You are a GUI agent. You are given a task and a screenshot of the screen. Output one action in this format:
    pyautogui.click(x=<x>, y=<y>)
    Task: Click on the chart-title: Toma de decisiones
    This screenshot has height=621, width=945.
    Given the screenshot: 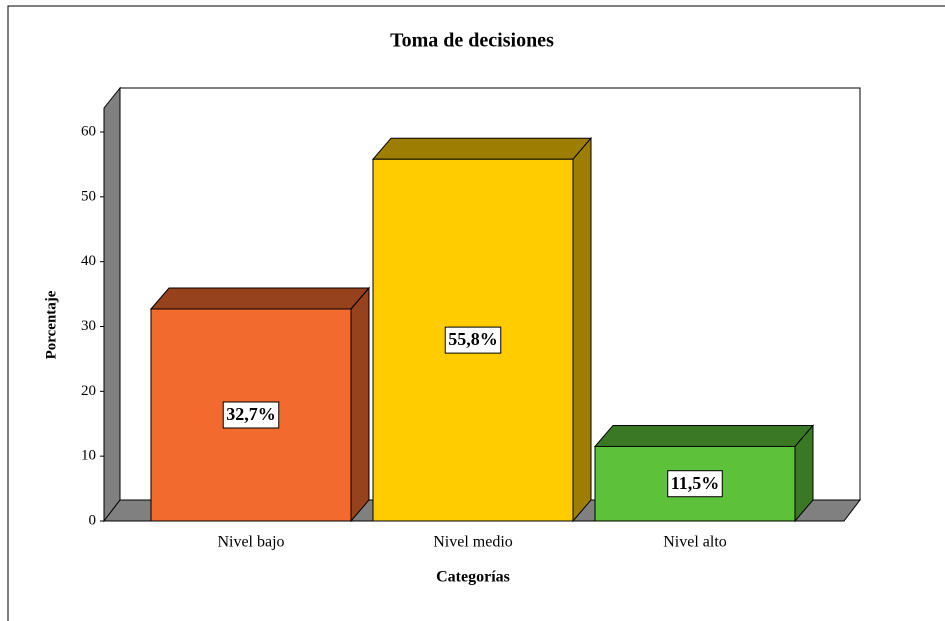 What is the action you would take?
    pyautogui.click(x=472, y=41)
    